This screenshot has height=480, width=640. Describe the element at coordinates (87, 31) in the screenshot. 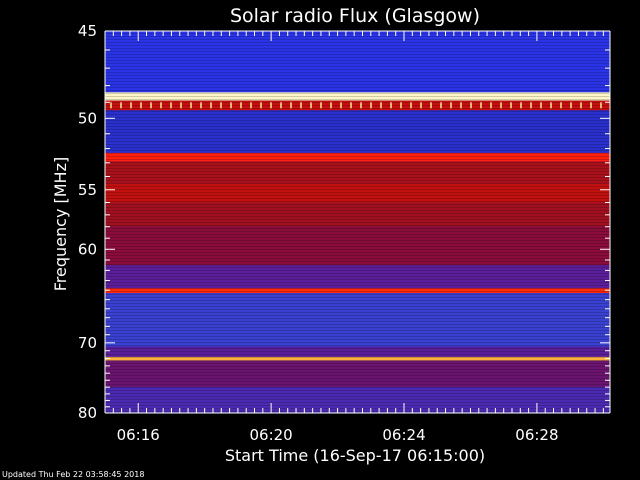

I see `y-tick-label: 45` at that location.